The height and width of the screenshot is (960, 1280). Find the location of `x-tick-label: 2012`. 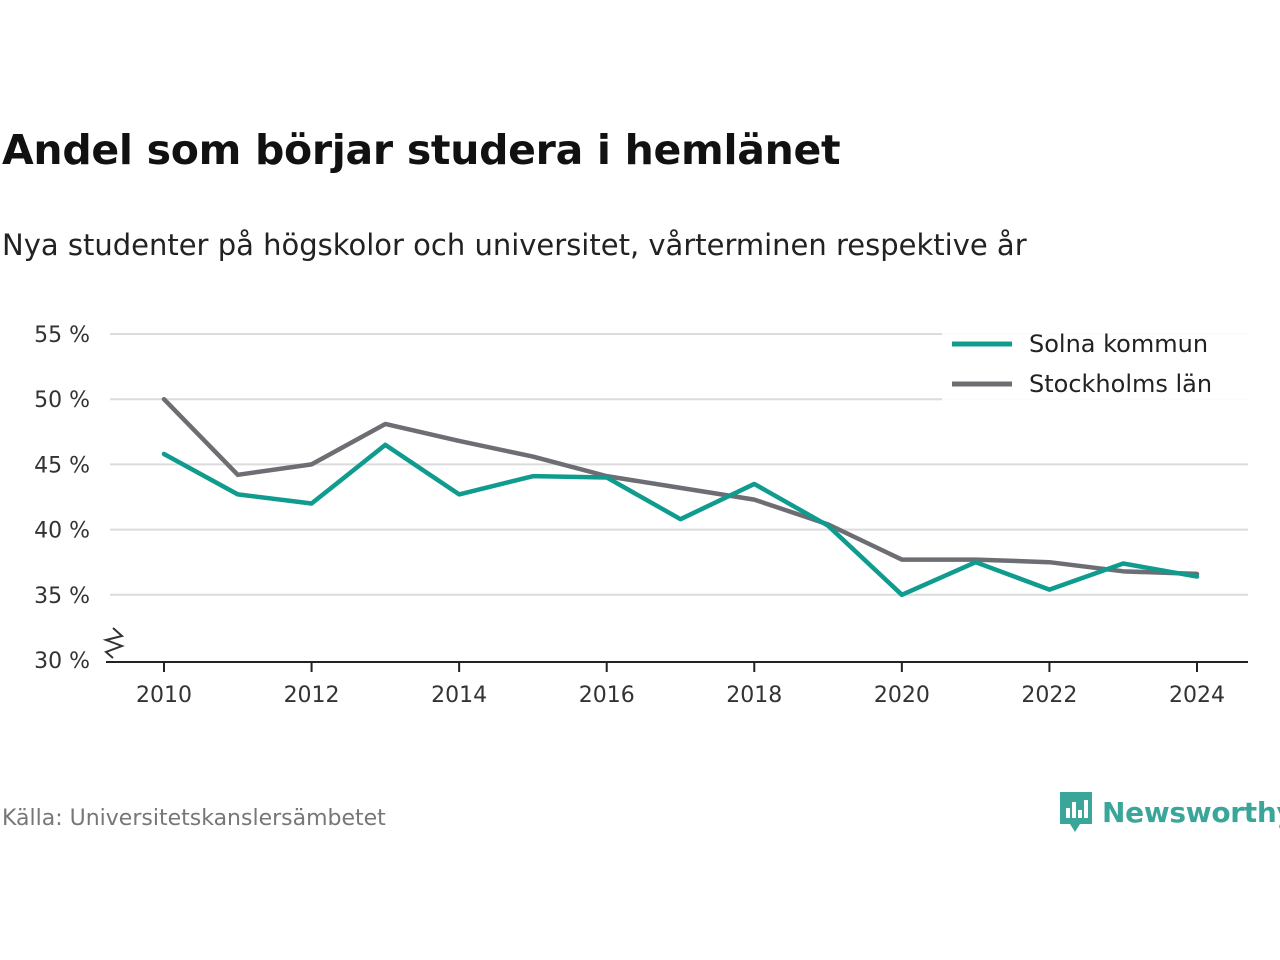

x-tick-label: 2012 is located at coordinates (312, 695).